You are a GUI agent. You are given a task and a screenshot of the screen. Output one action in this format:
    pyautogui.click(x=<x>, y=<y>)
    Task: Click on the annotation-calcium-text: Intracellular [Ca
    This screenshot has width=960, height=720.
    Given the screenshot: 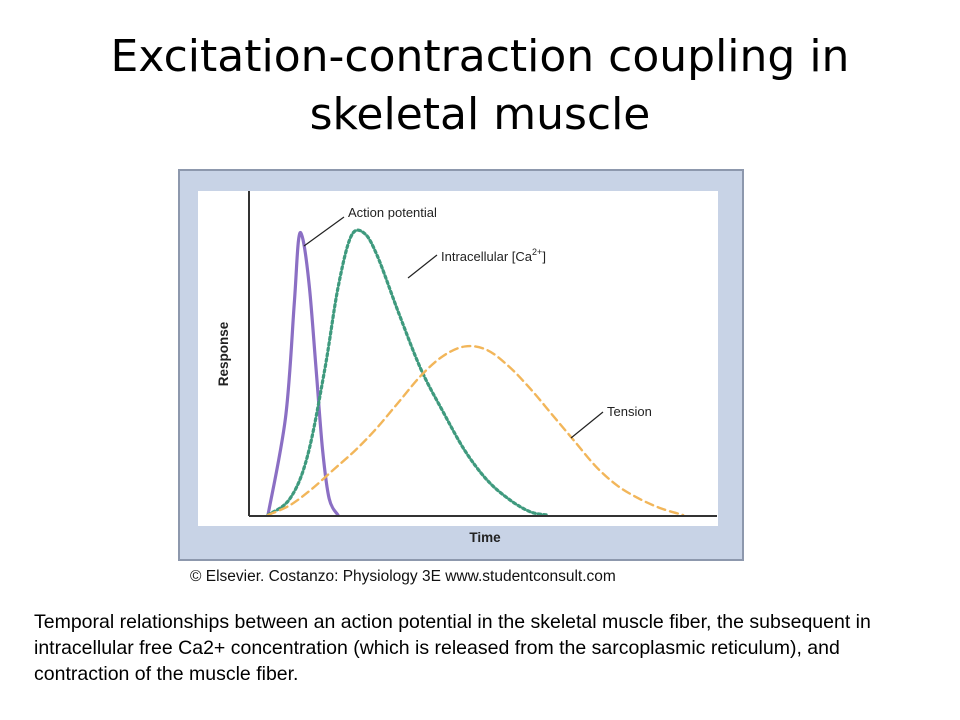 What is the action you would take?
    pyautogui.click(x=487, y=256)
    